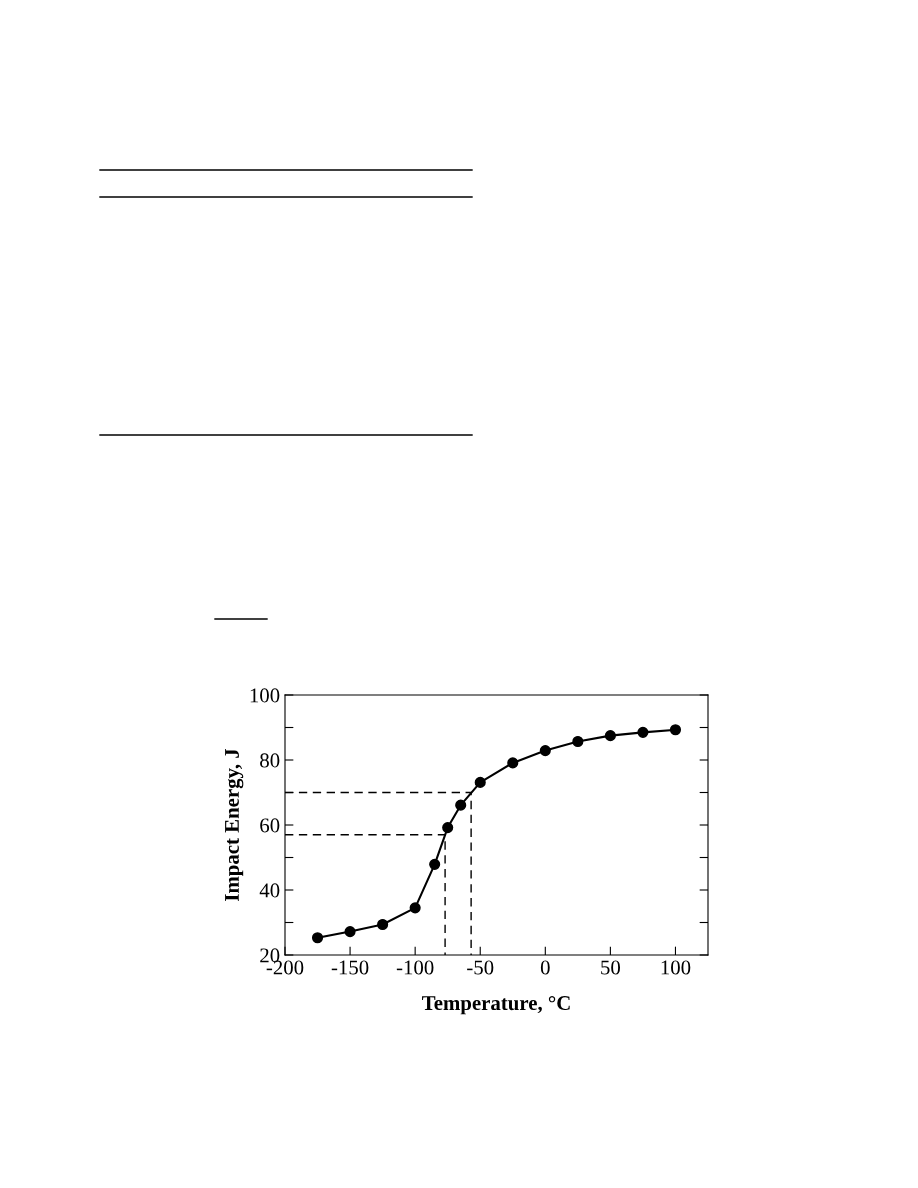 This screenshot has width=918, height=1188. Describe the element at coordinates (270, 760) in the screenshot. I see `y-tick-label: 80` at that location.